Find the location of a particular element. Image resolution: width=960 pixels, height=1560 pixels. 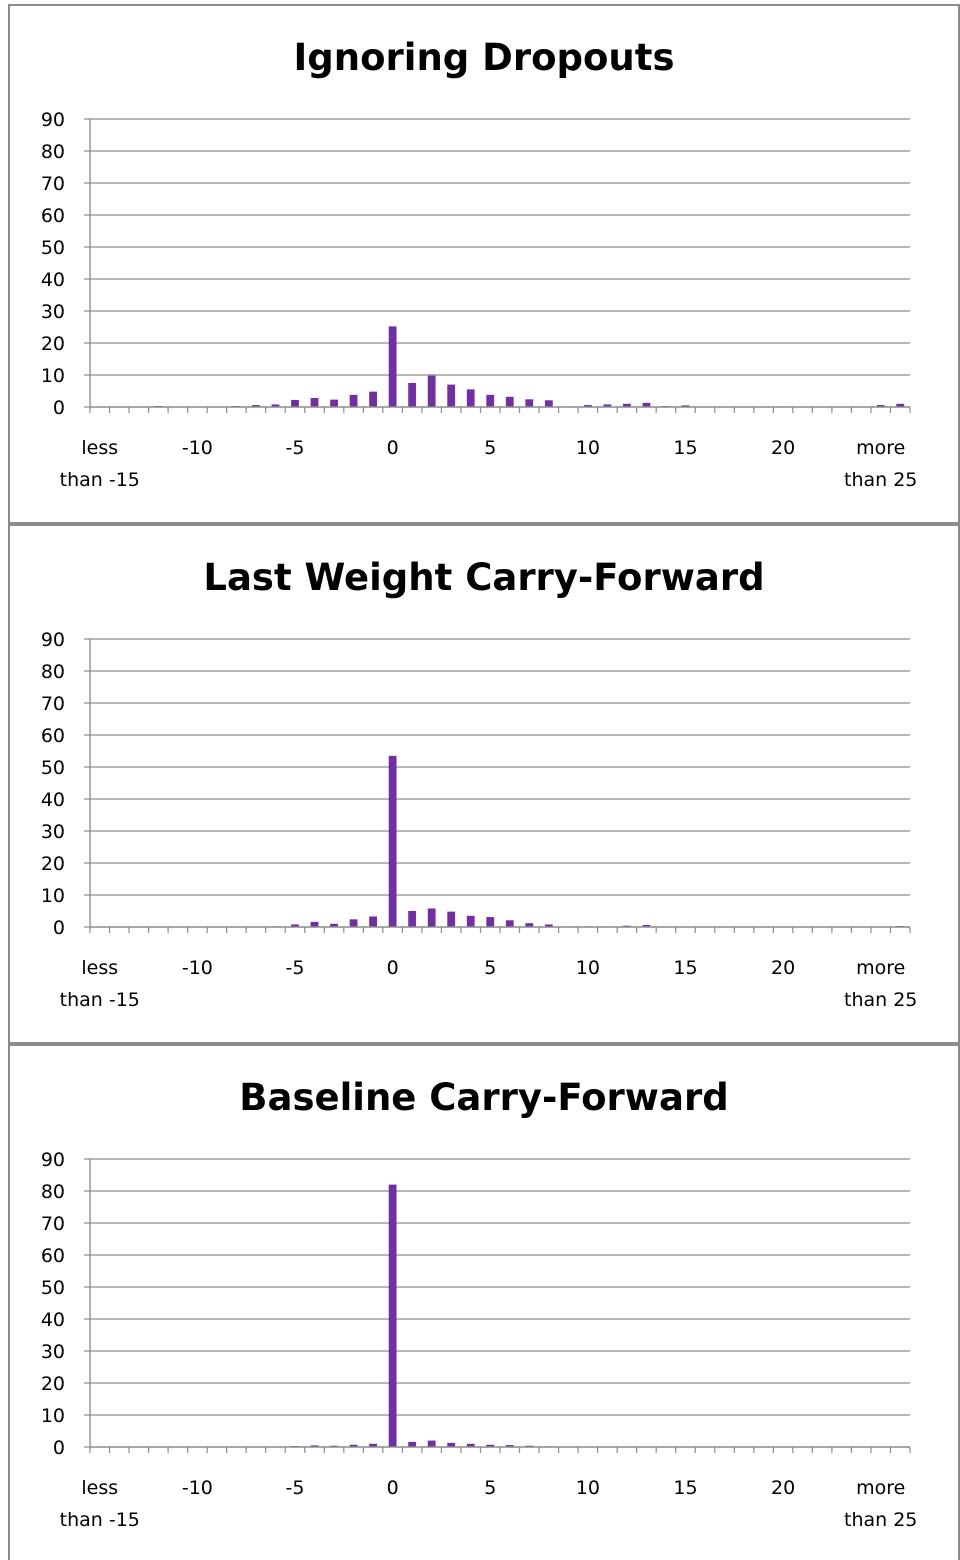

chart-title: Last Weight Carry-Forward is located at coordinates (483, 577).